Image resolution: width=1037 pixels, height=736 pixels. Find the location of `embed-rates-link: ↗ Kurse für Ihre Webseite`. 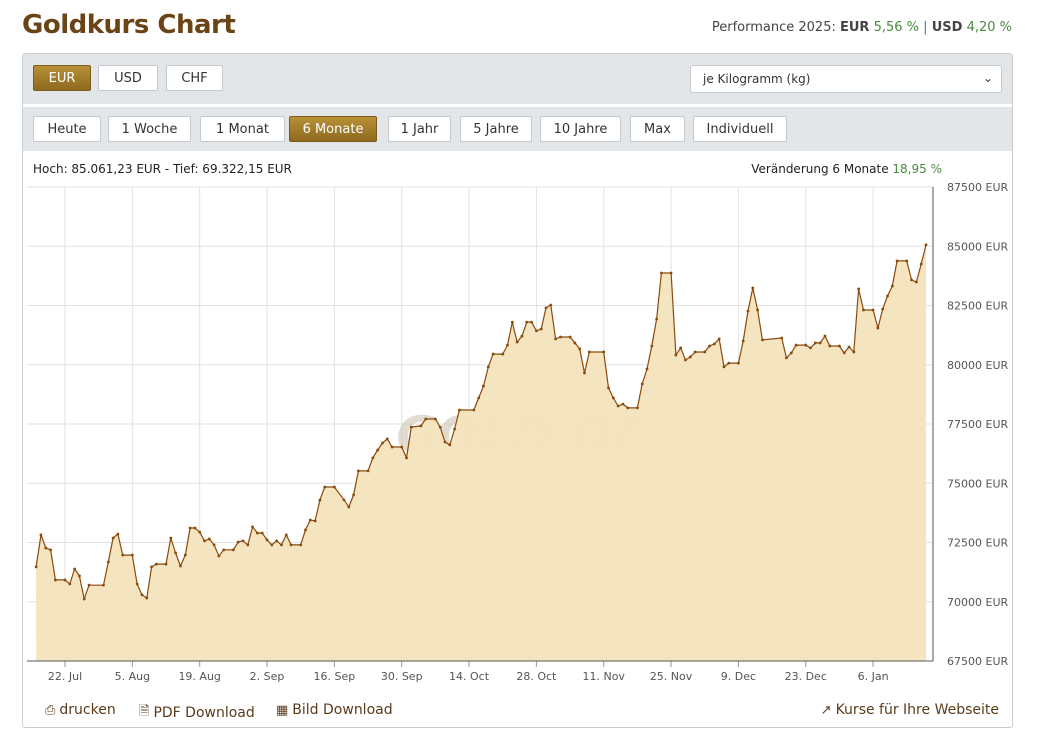

embed-rates-link: ↗ Kurse für Ihre Webseite is located at coordinates (910, 710).